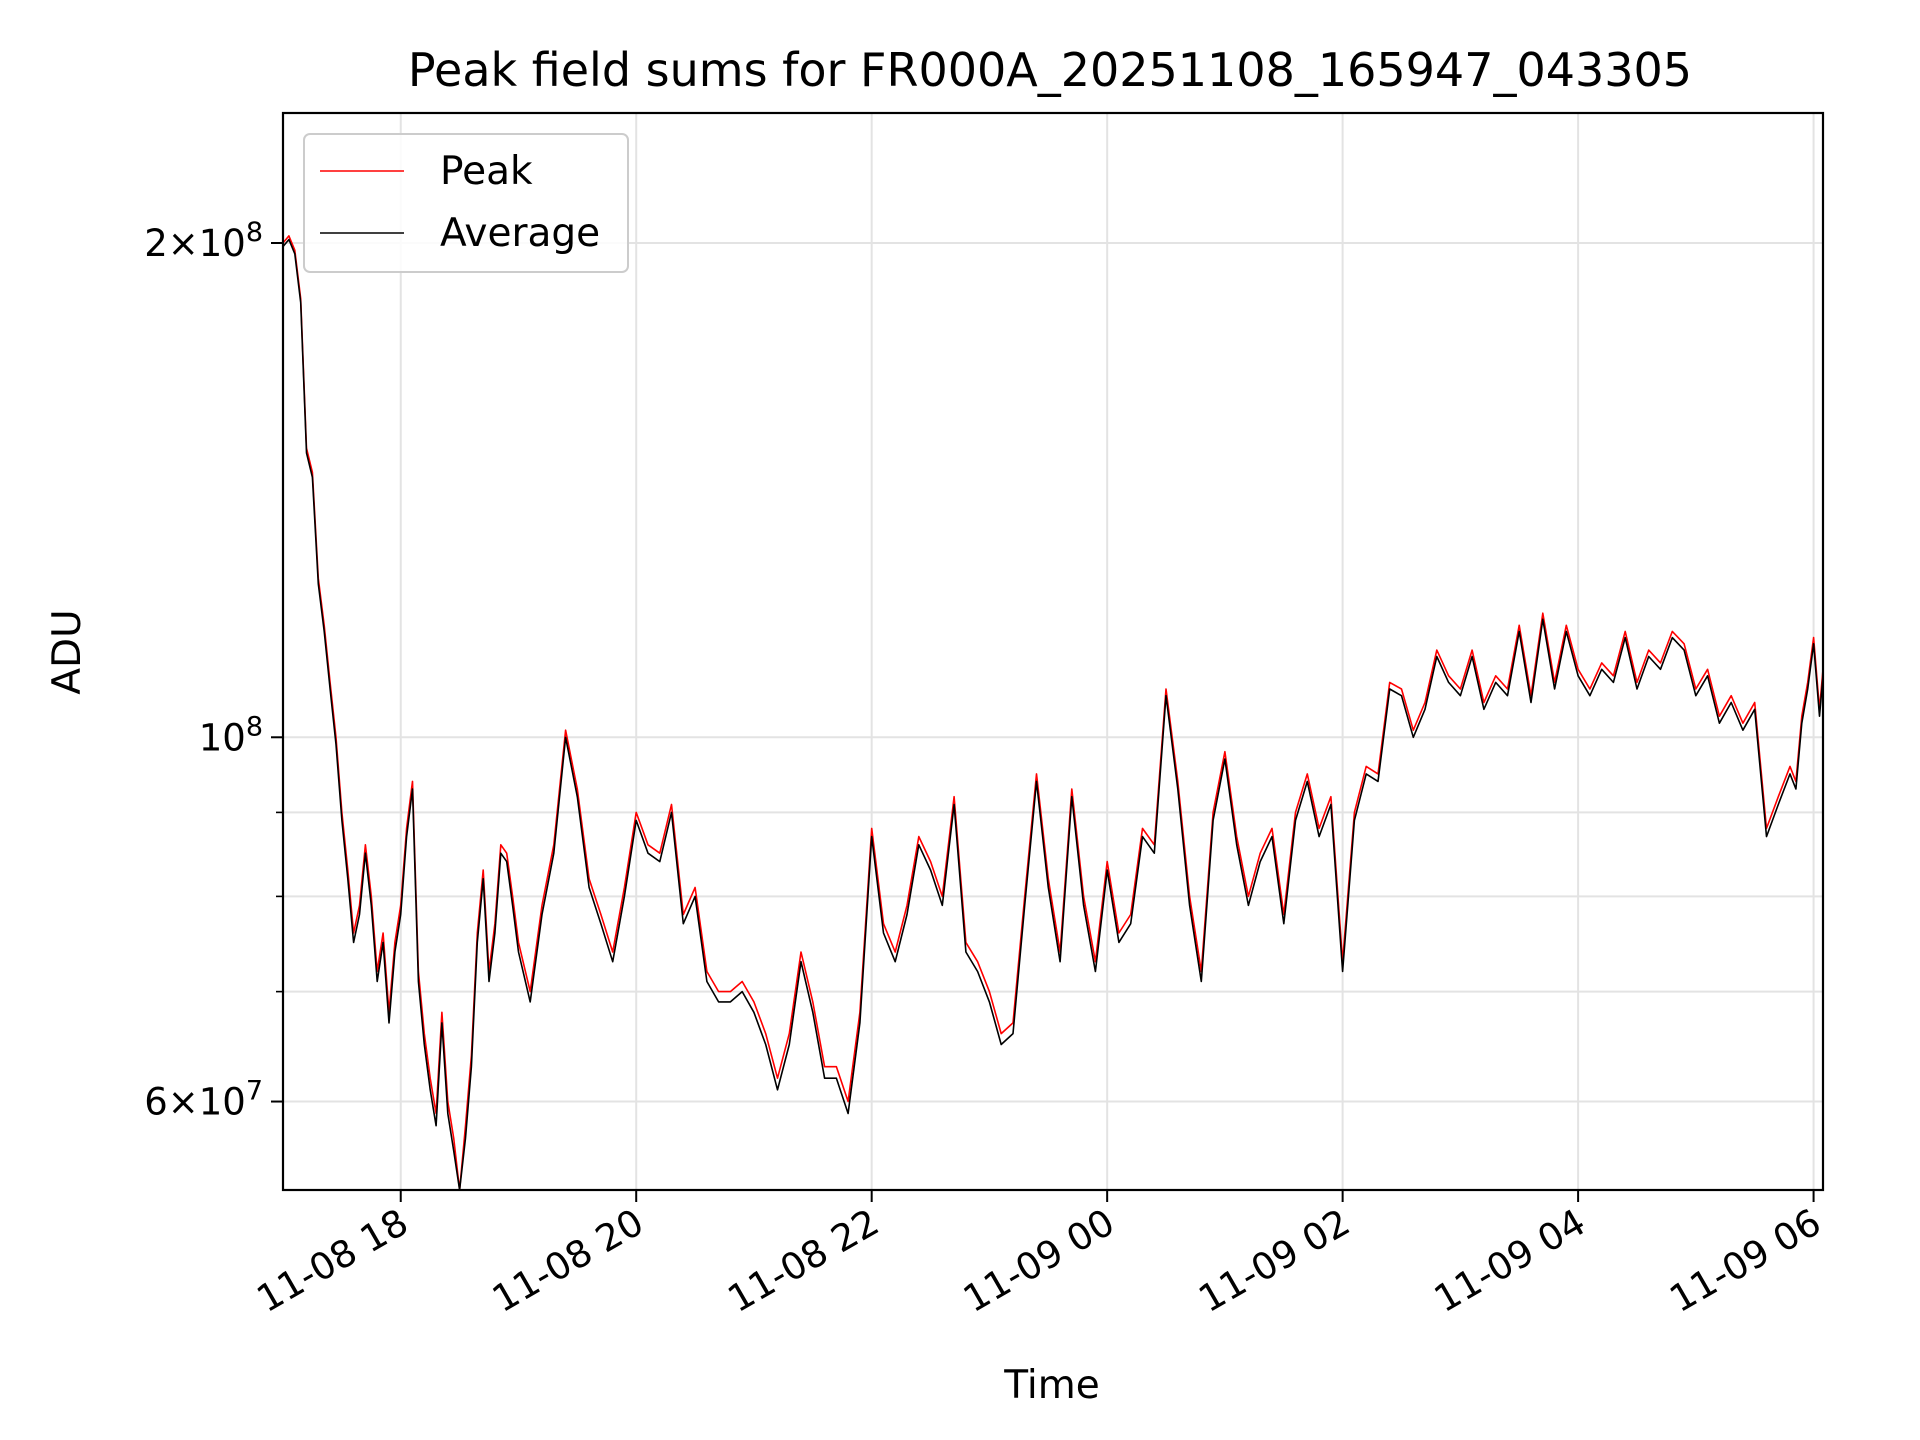 The width and height of the screenshot is (1920, 1440). What do you see at coordinates (520, 233) in the screenshot?
I see `legend-label-average: Average` at bounding box center [520, 233].